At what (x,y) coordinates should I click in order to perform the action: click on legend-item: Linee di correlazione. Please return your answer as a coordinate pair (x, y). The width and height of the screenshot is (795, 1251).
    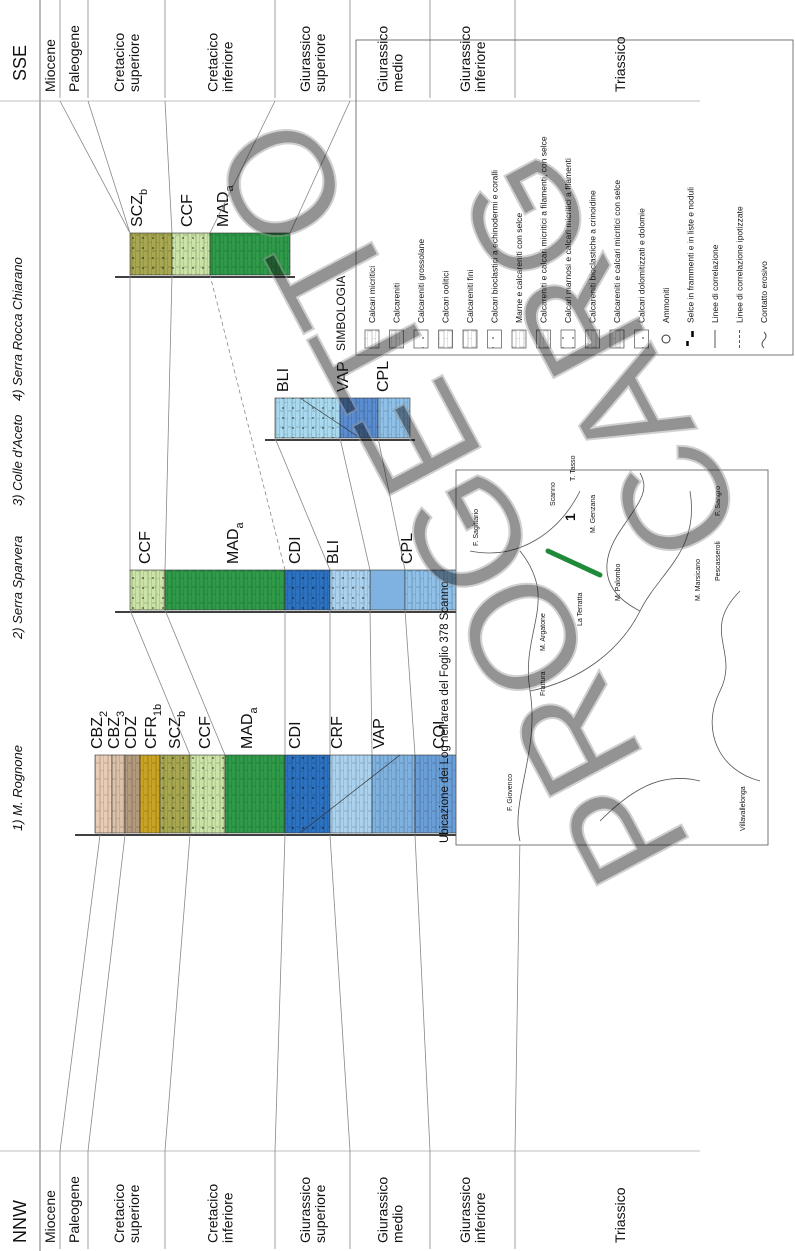
    Looking at the image, I should click on (715, 283).